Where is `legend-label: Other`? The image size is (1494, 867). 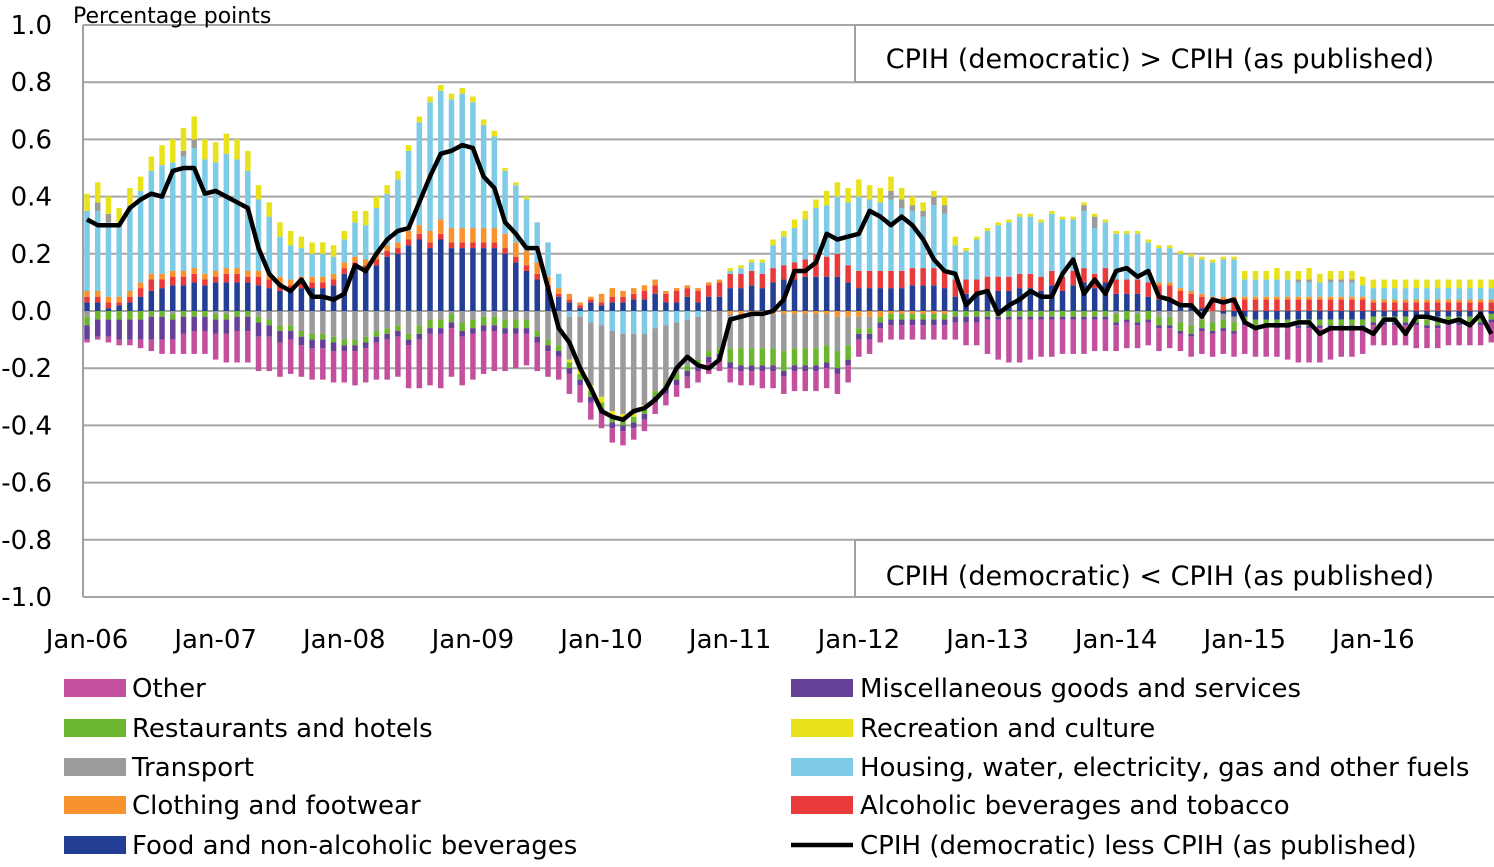
legend-label: Other is located at coordinates (169, 689).